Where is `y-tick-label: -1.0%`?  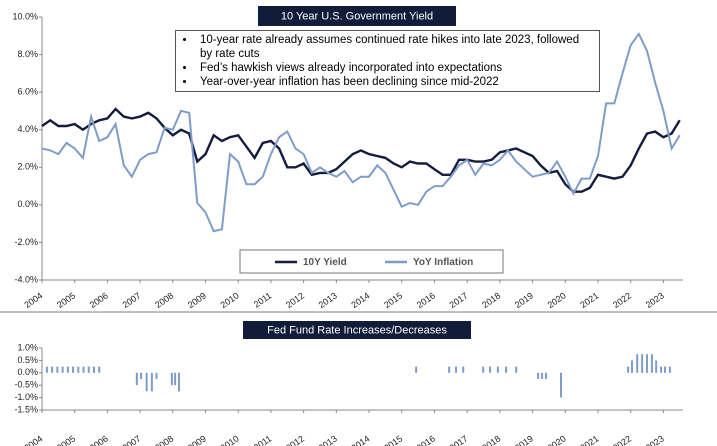
y-tick-label: -1.0% is located at coordinates (26, 397).